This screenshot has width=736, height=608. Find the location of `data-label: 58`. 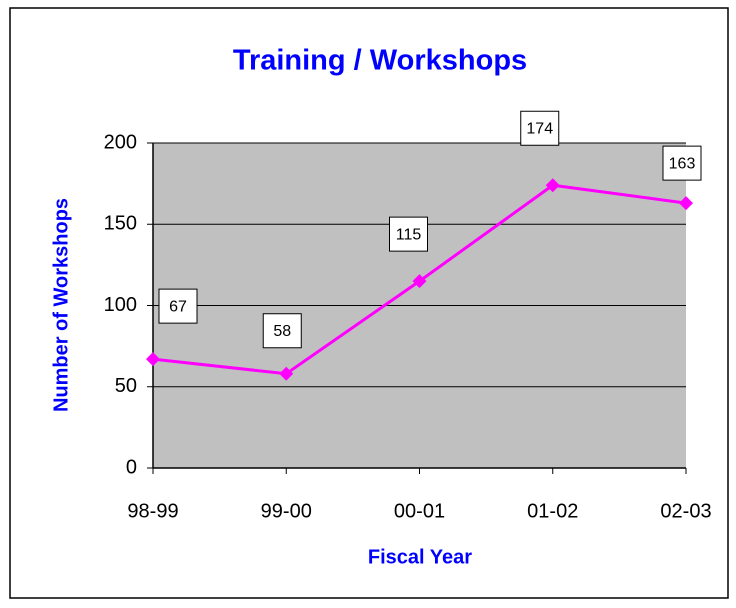

data-label: 58 is located at coordinates (282, 331).